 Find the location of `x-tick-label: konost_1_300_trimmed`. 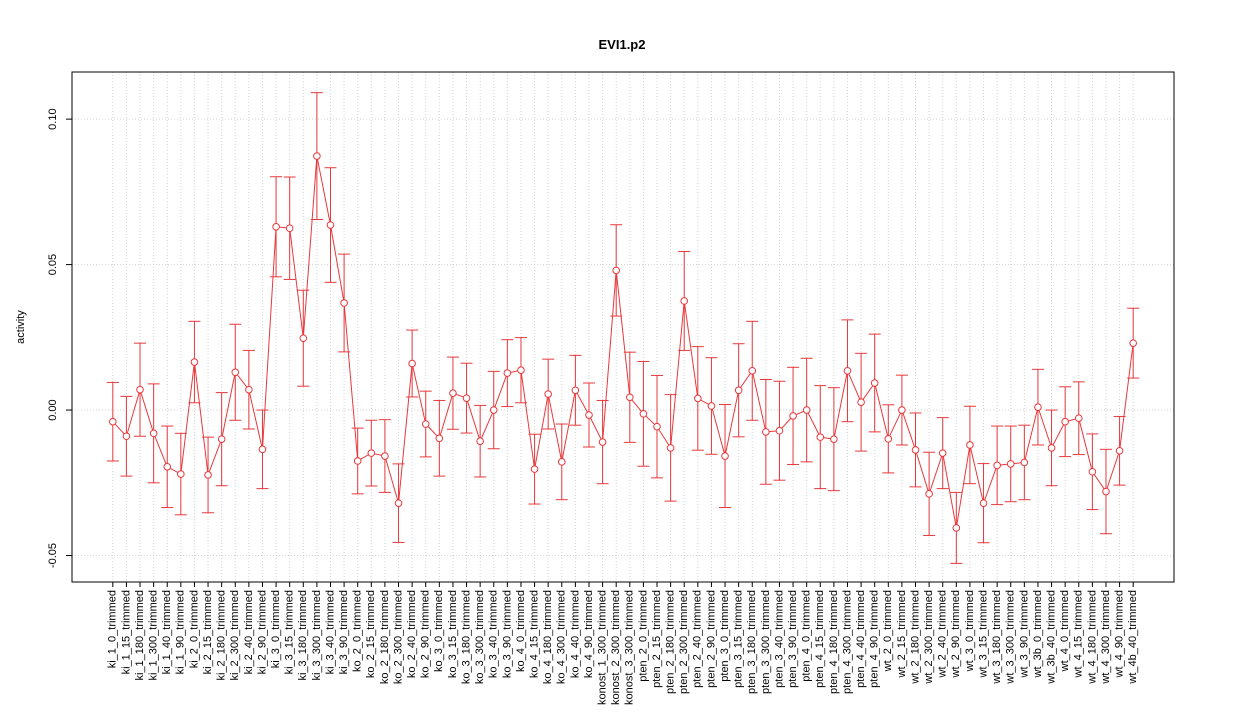

x-tick-label: konost_1_300_trimmed is located at coordinates (602, 647).